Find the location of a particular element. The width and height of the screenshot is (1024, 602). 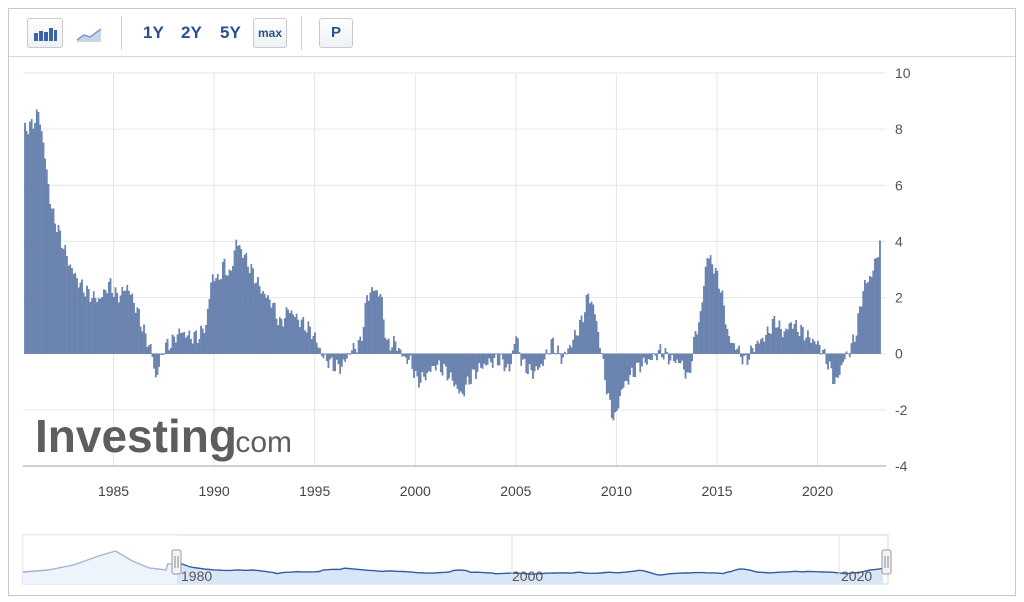

navigator-left-handle is located at coordinates (176, 562).